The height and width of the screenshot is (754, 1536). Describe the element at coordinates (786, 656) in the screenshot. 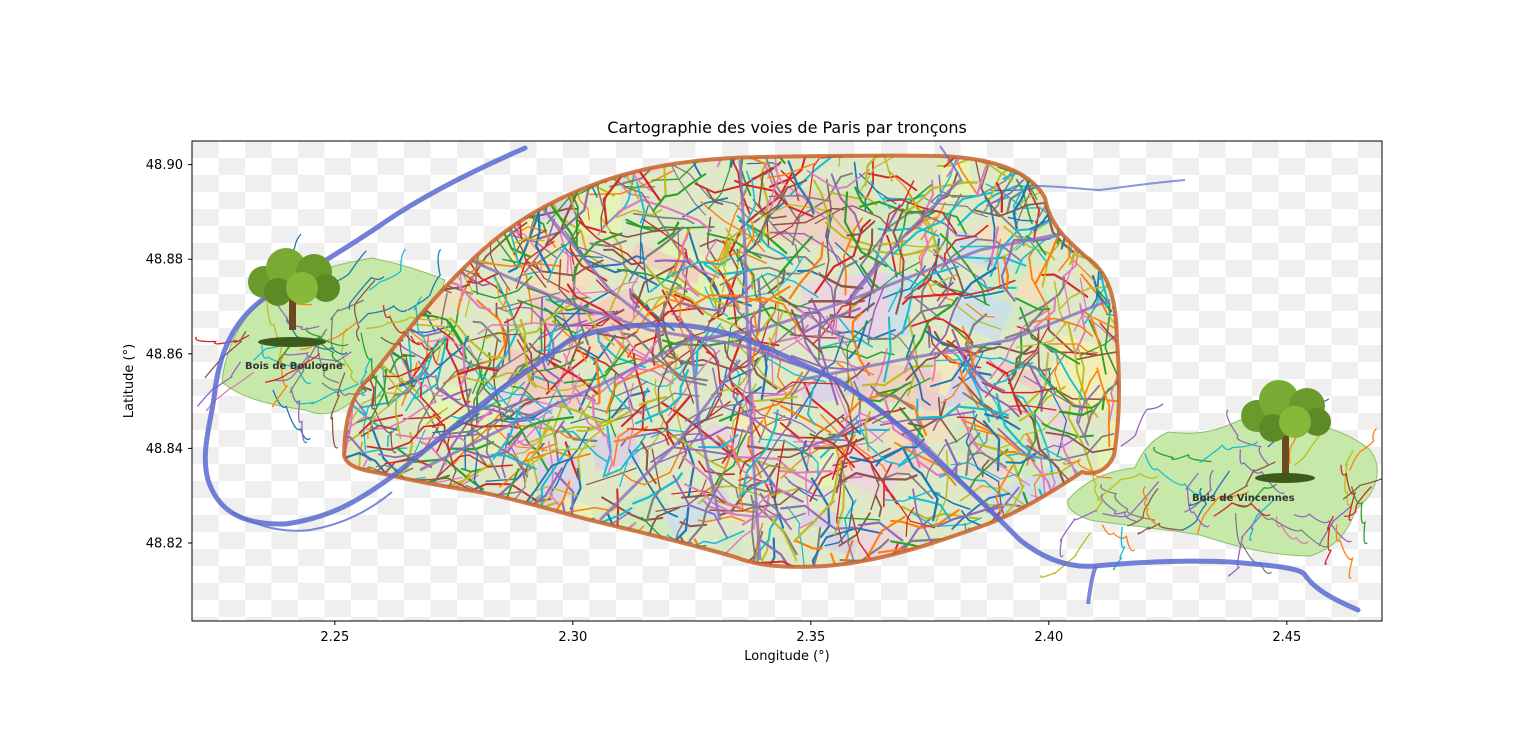

I see `x-axis-label: Longitude (°)` at that location.